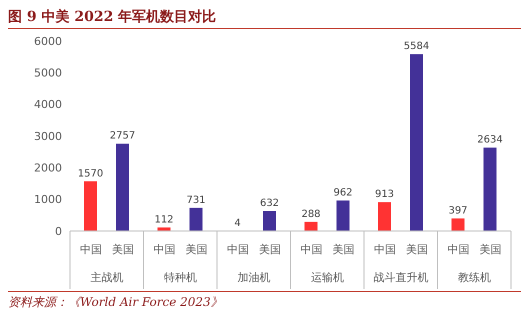  I want to click on x-tick-label: 主战机, so click(107, 277).